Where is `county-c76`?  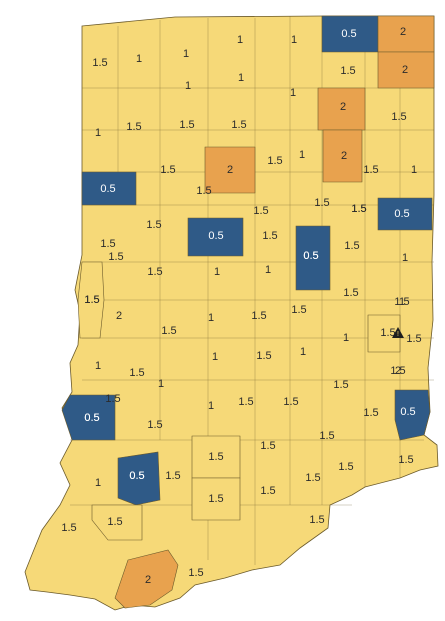
county-c76 is located at coordinates (412, 415).